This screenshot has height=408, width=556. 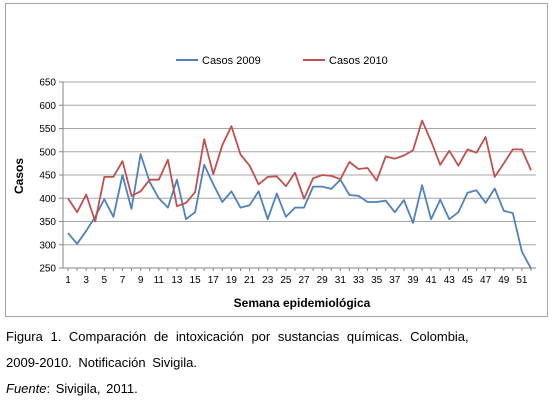 I want to click on x-tick-label: 5, so click(x=105, y=280).